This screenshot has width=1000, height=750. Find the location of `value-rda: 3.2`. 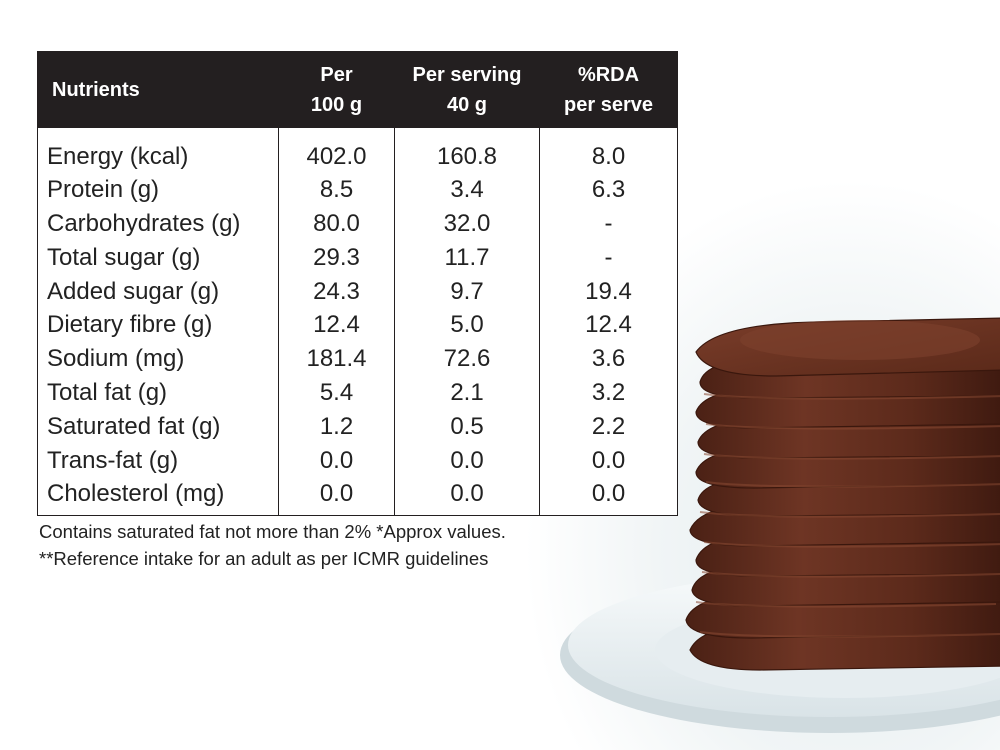

value-rda: 3.2 is located at coordinates (608, 393).